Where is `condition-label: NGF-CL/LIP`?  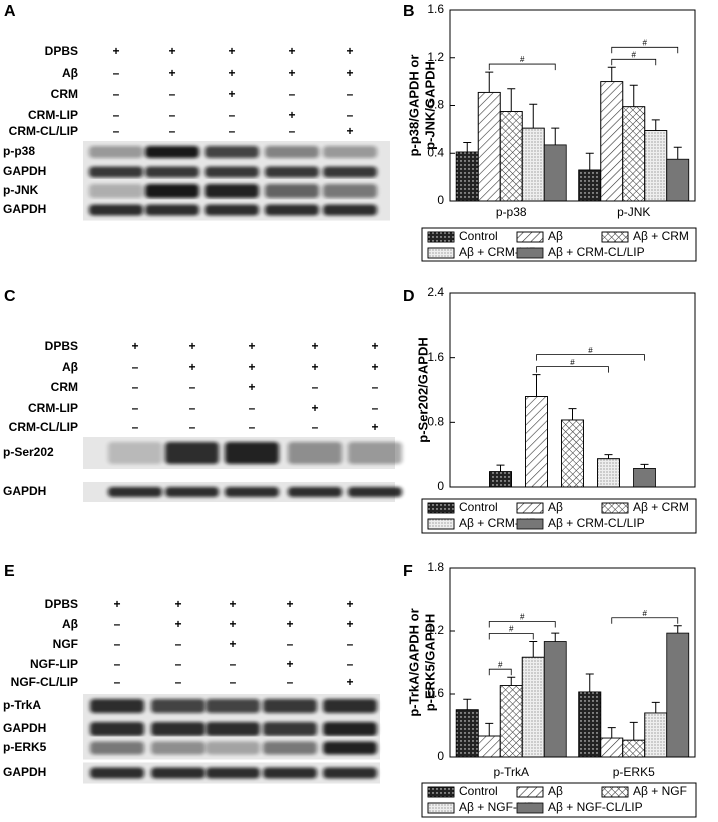
condition-label: NGF-CL/LIP is located at coordinates (44, 682).